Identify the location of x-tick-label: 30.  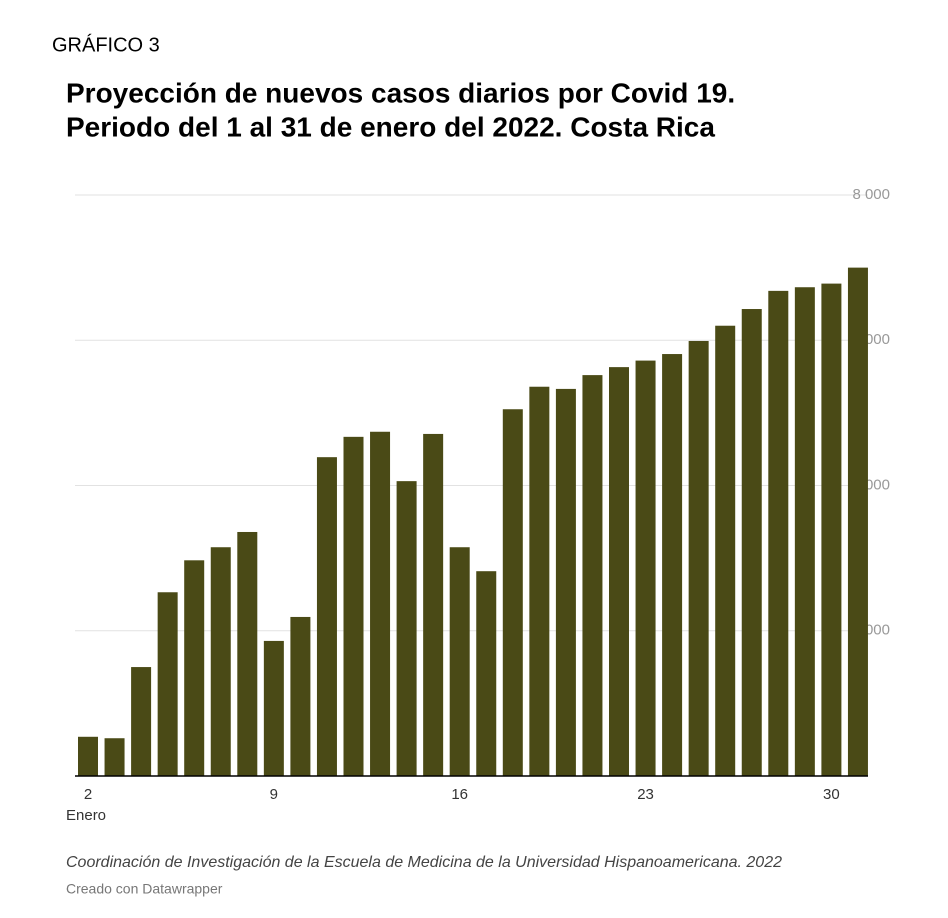
(831, 794).